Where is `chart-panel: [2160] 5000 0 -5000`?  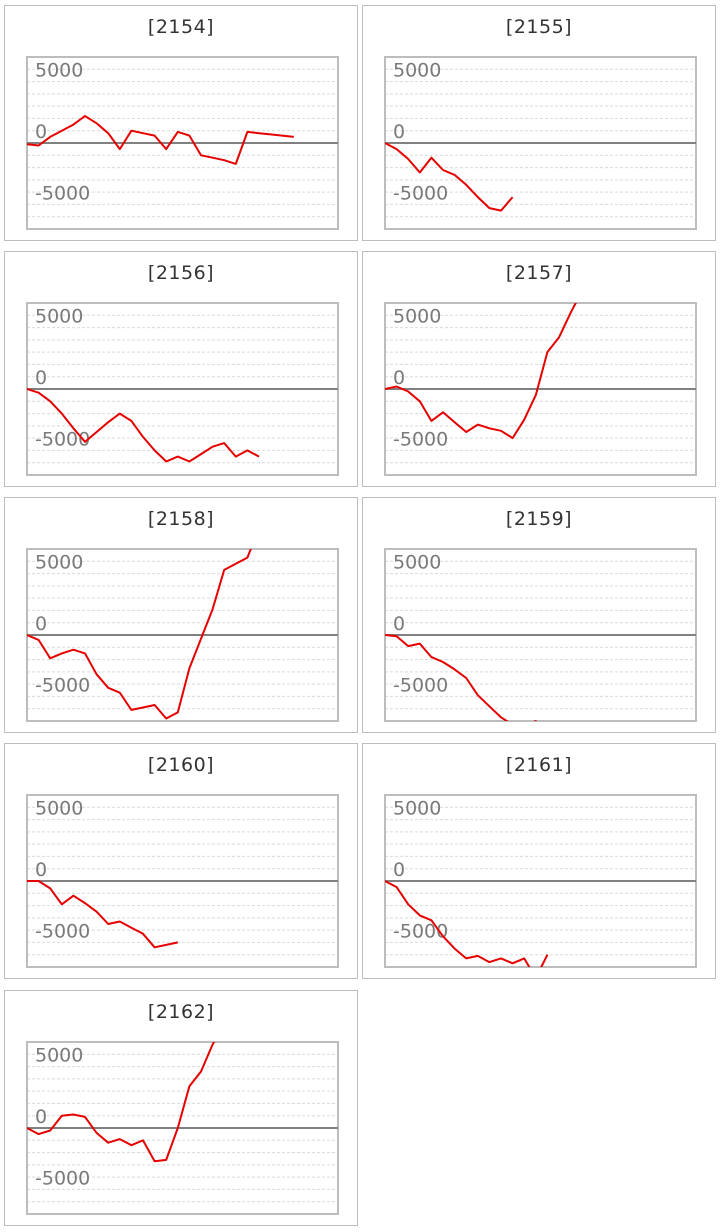 chart-panel: [2160] 5000 0 -5000 is located at coordinates (181, 861).